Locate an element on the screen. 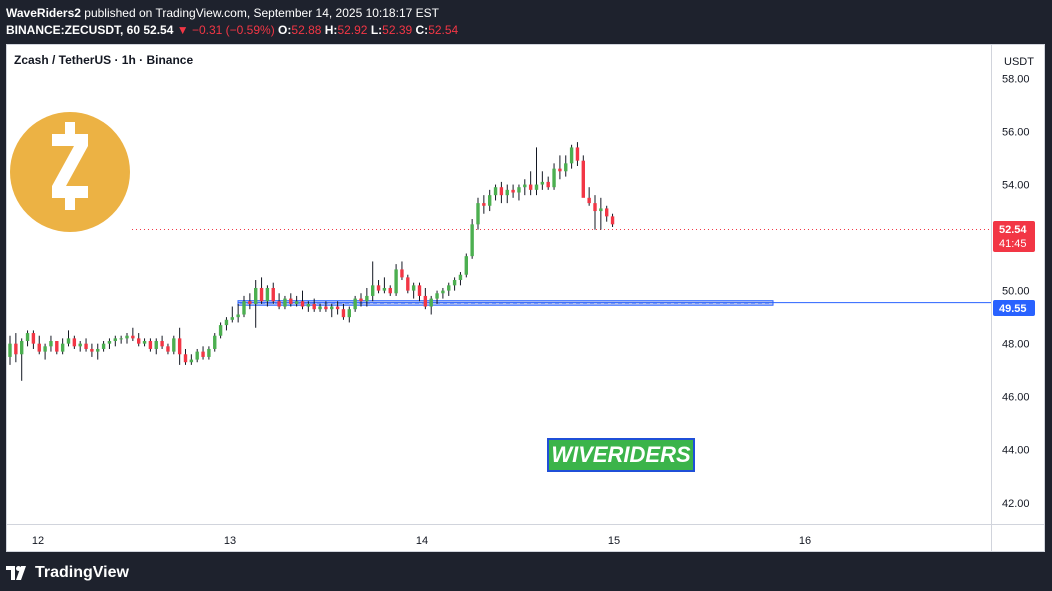 Image resolution: width=1052 pixels, height=591 pixels. tradingview-logo-icon is located at coordinates (16, 573).